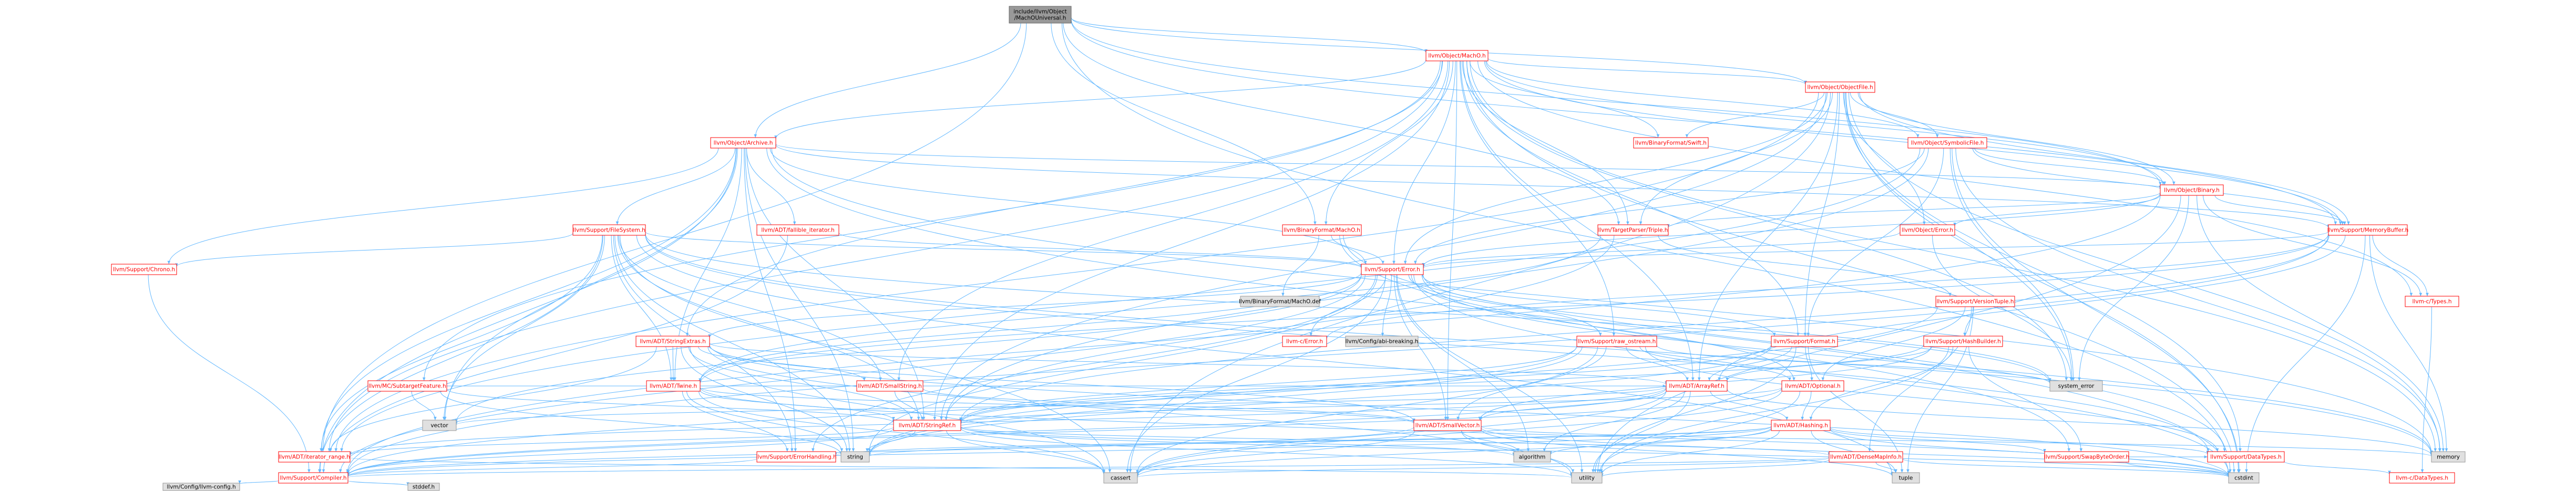 The image size is (2576, 491). What do you see at coordinates (1392, 269) in the screenshot?
I see `node-supError: llvm/Support/Error.h` at bounding box center [1392, 269].